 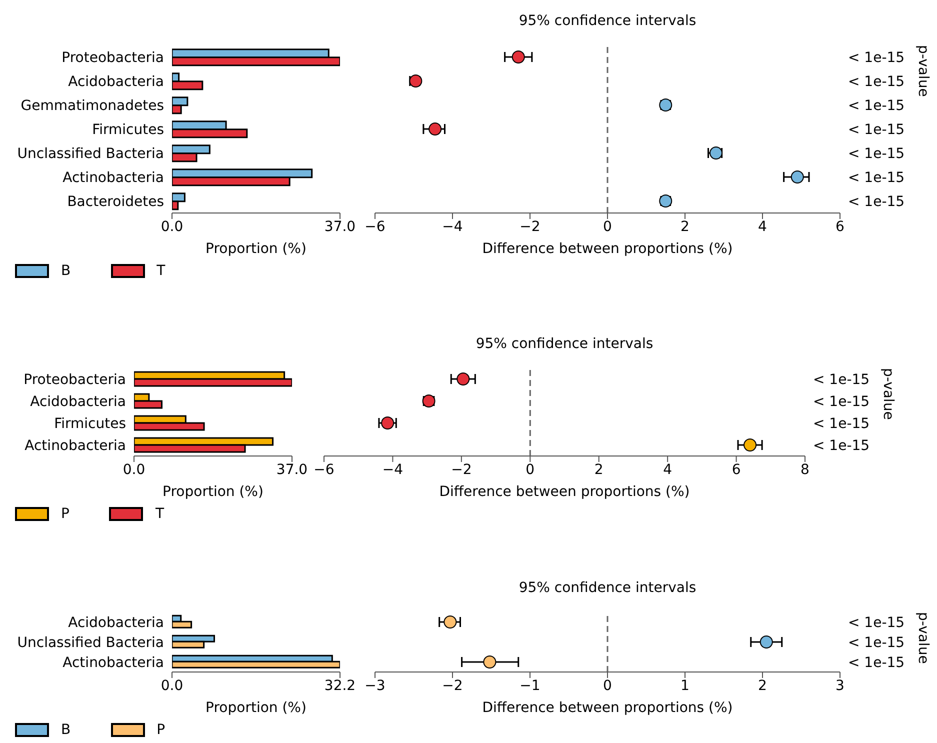 I want to click on x-tick-label: −1, so click(x=530, y=686).